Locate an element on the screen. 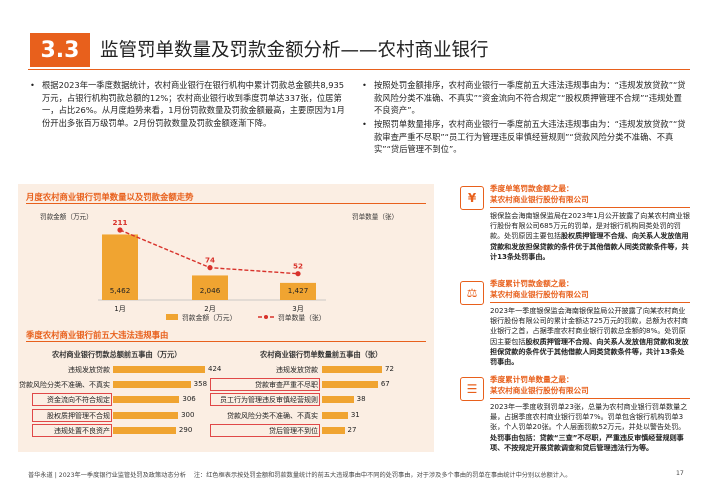 Image resolution: width=710 pixels, height=502 pixels. scale-icon: ⚖ is located at coordinates (472, 293).